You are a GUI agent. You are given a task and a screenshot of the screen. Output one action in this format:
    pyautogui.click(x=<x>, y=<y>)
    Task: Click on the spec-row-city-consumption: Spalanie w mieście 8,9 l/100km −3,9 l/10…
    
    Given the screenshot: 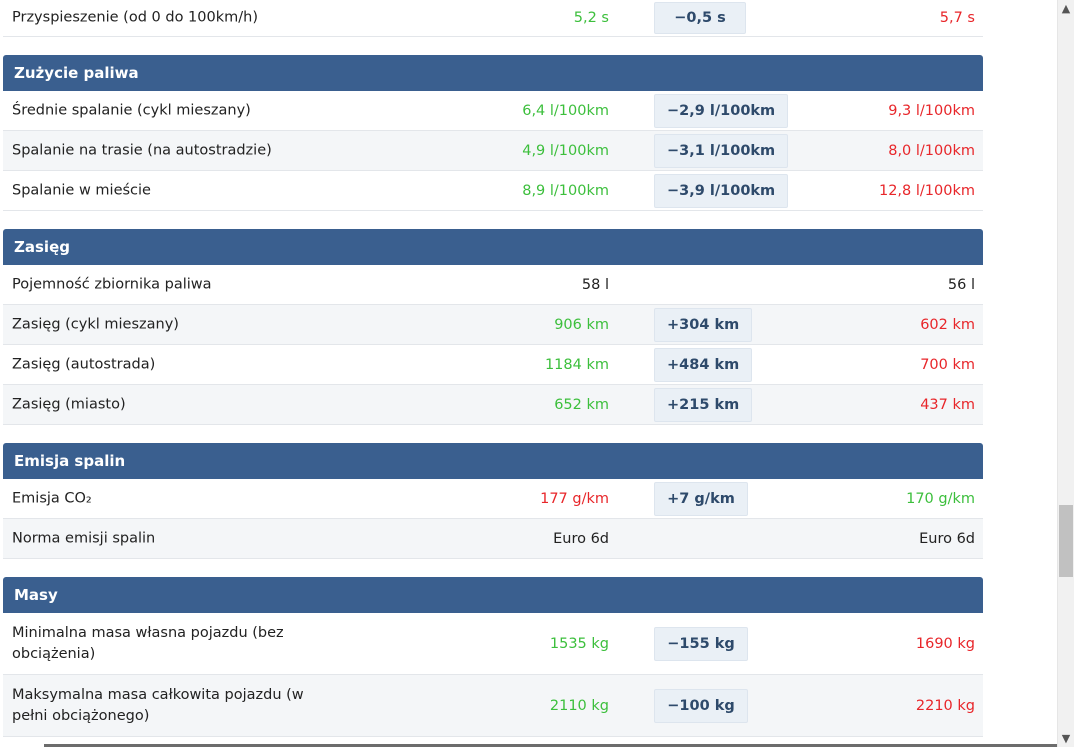 What is the action you would take?
    pyautogui.click(x=493, y=191)
    